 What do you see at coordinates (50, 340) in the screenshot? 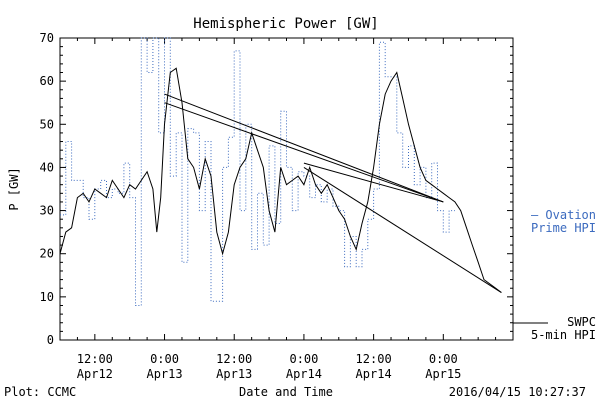
I see `y-tick-label: 0` at bounding box center [50, 340].